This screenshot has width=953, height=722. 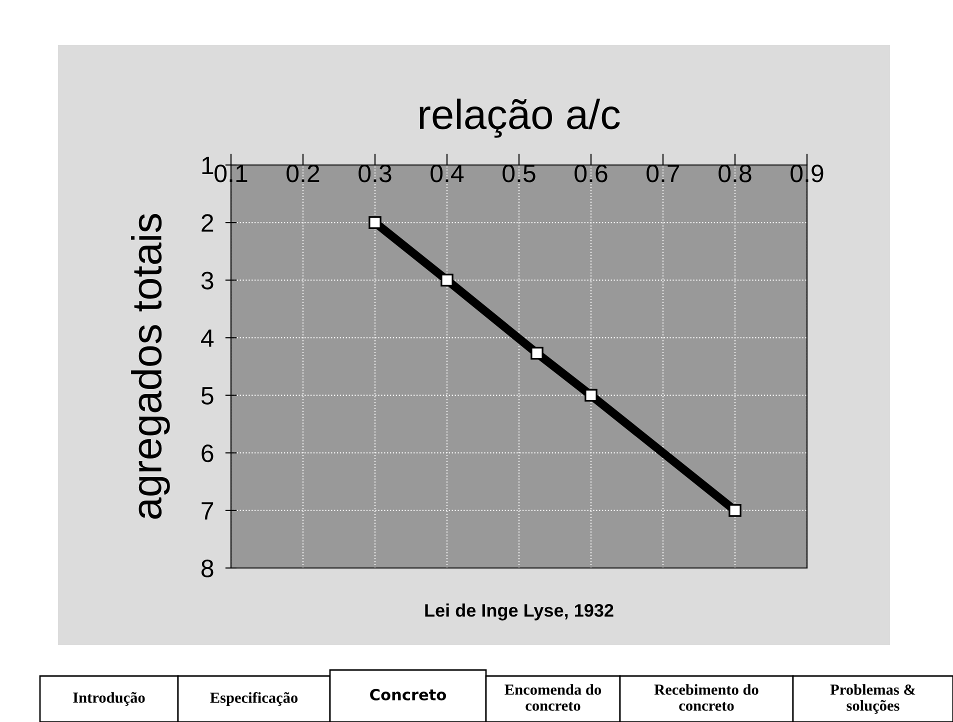 I want to click on y-tick-label: 5, so click(x=207, y=396).